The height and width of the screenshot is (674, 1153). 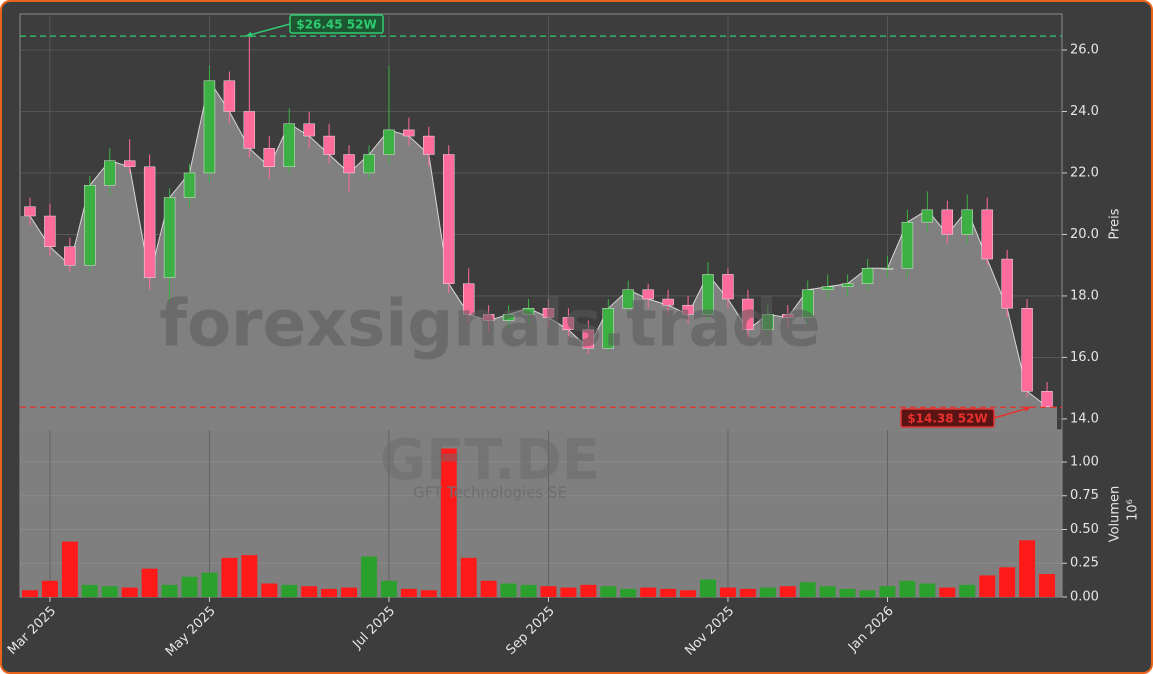 I want to click on watermark-ticker: GFT.DE, so click(x=490, y=460).